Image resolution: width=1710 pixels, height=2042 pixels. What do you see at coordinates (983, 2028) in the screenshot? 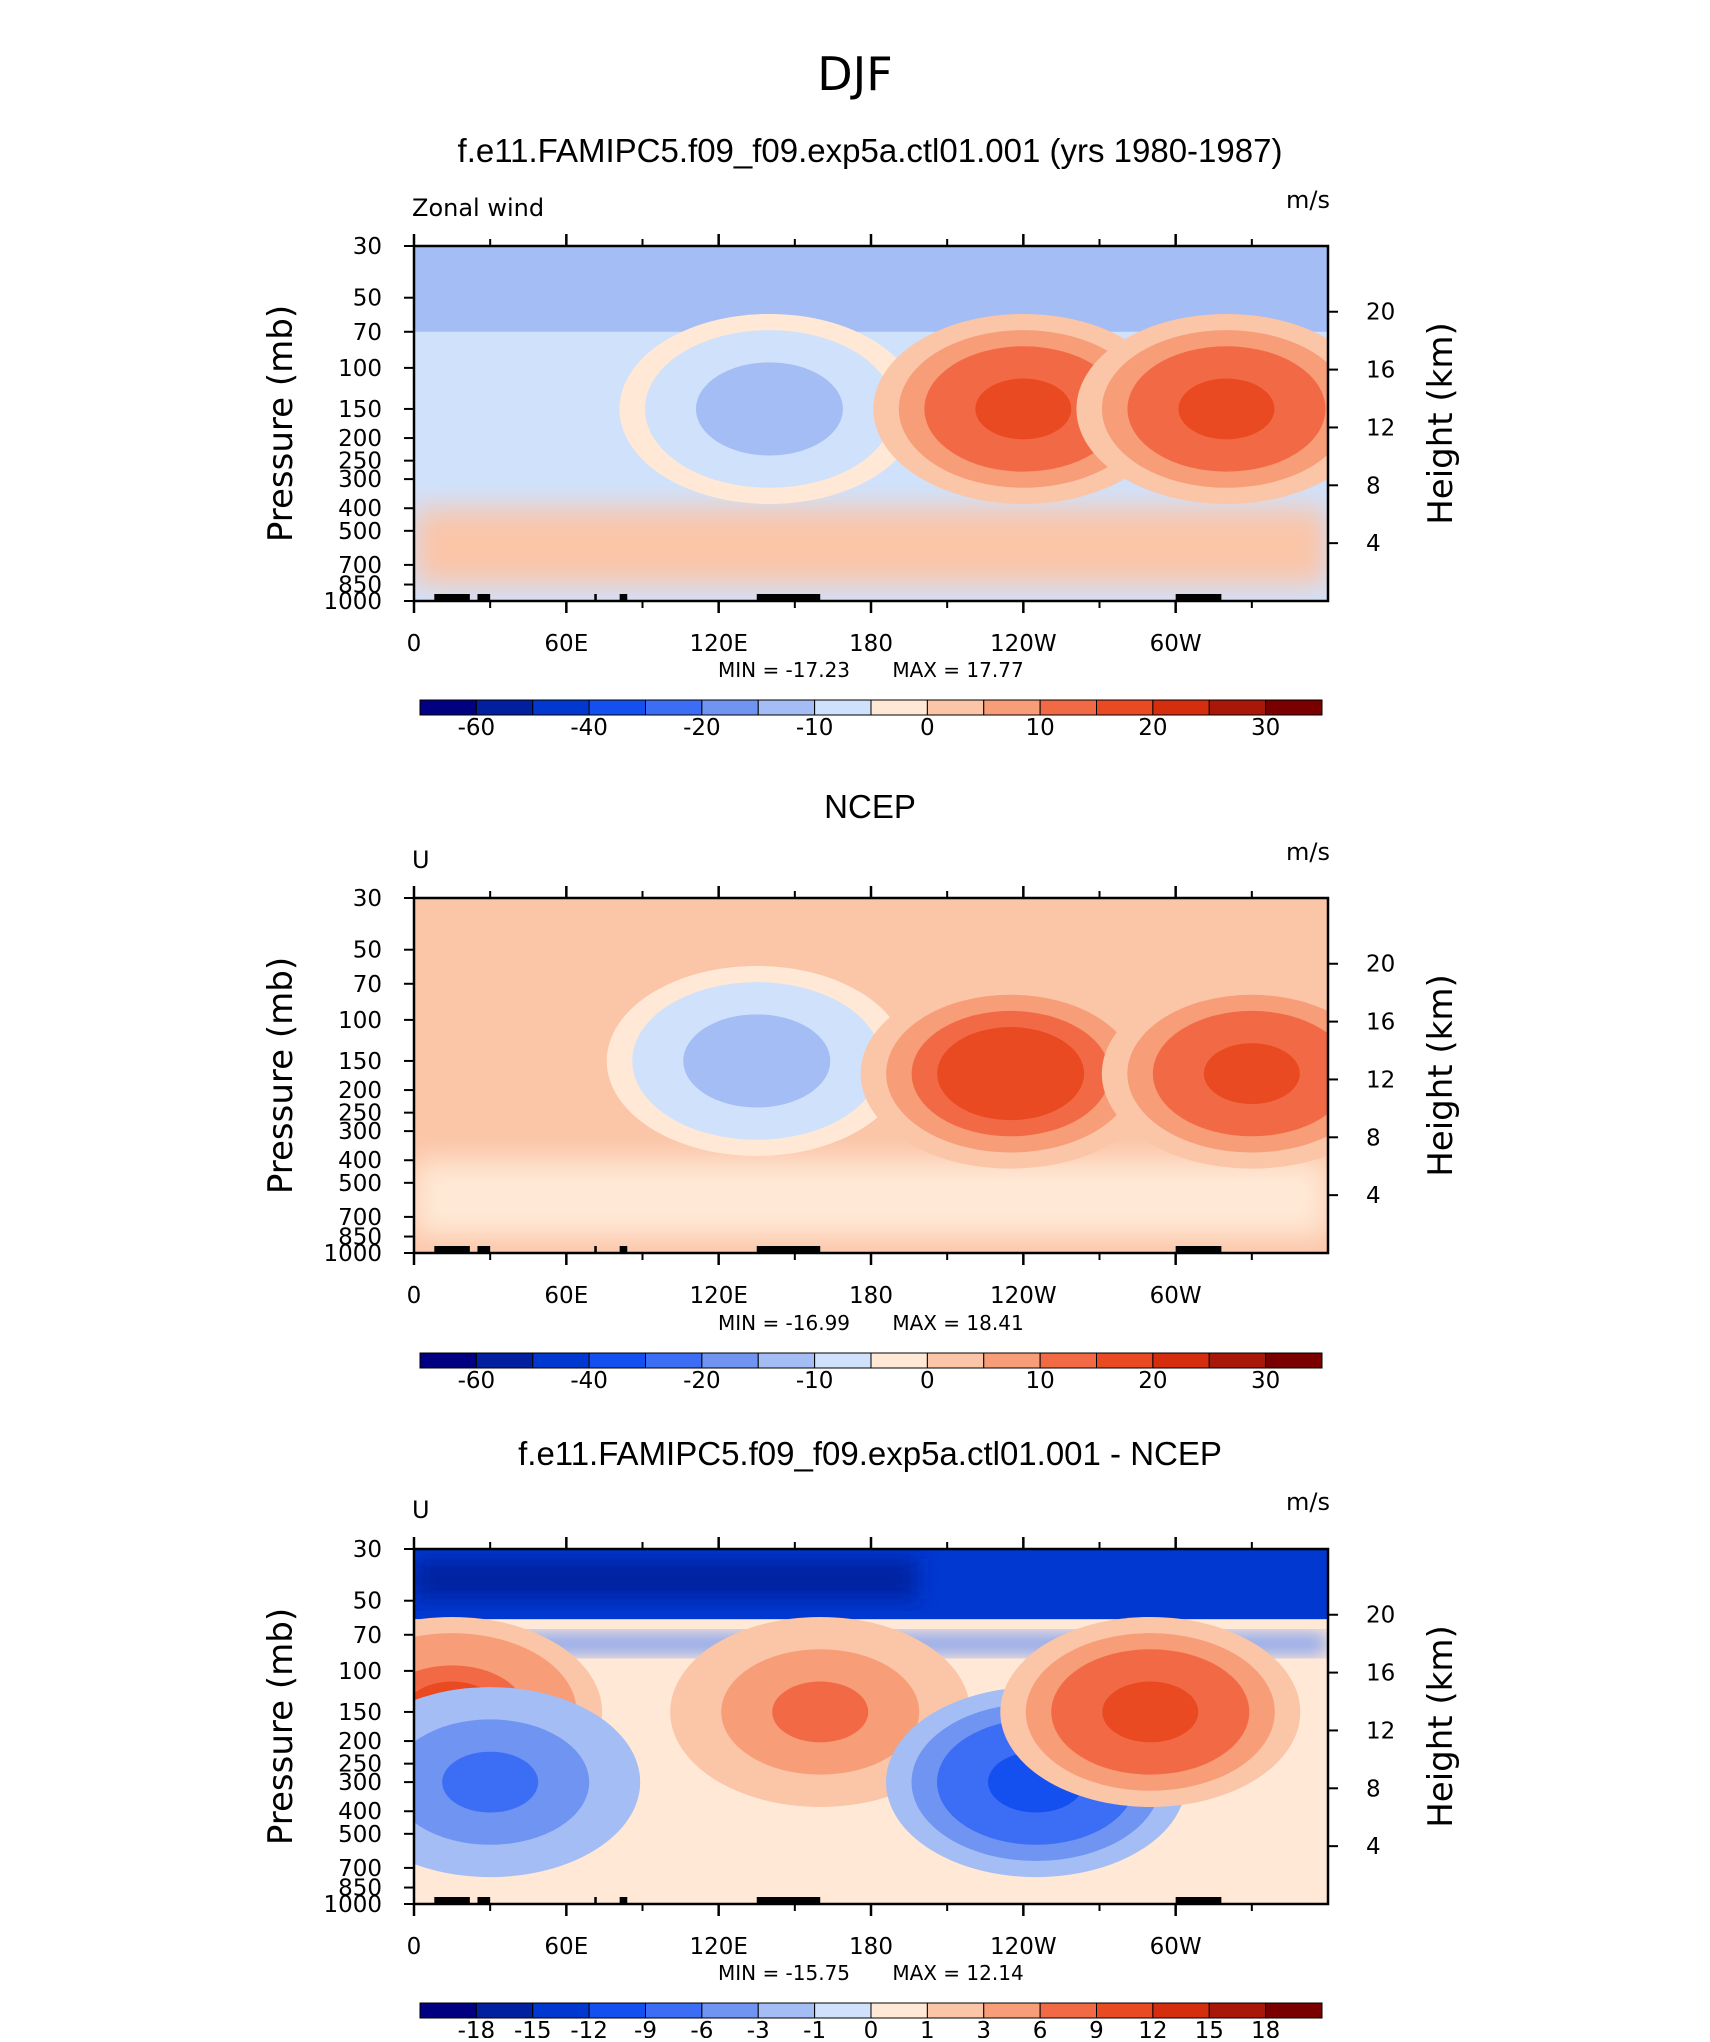
I see `colorbar-label: 3` at bounding box center [983, 2028].